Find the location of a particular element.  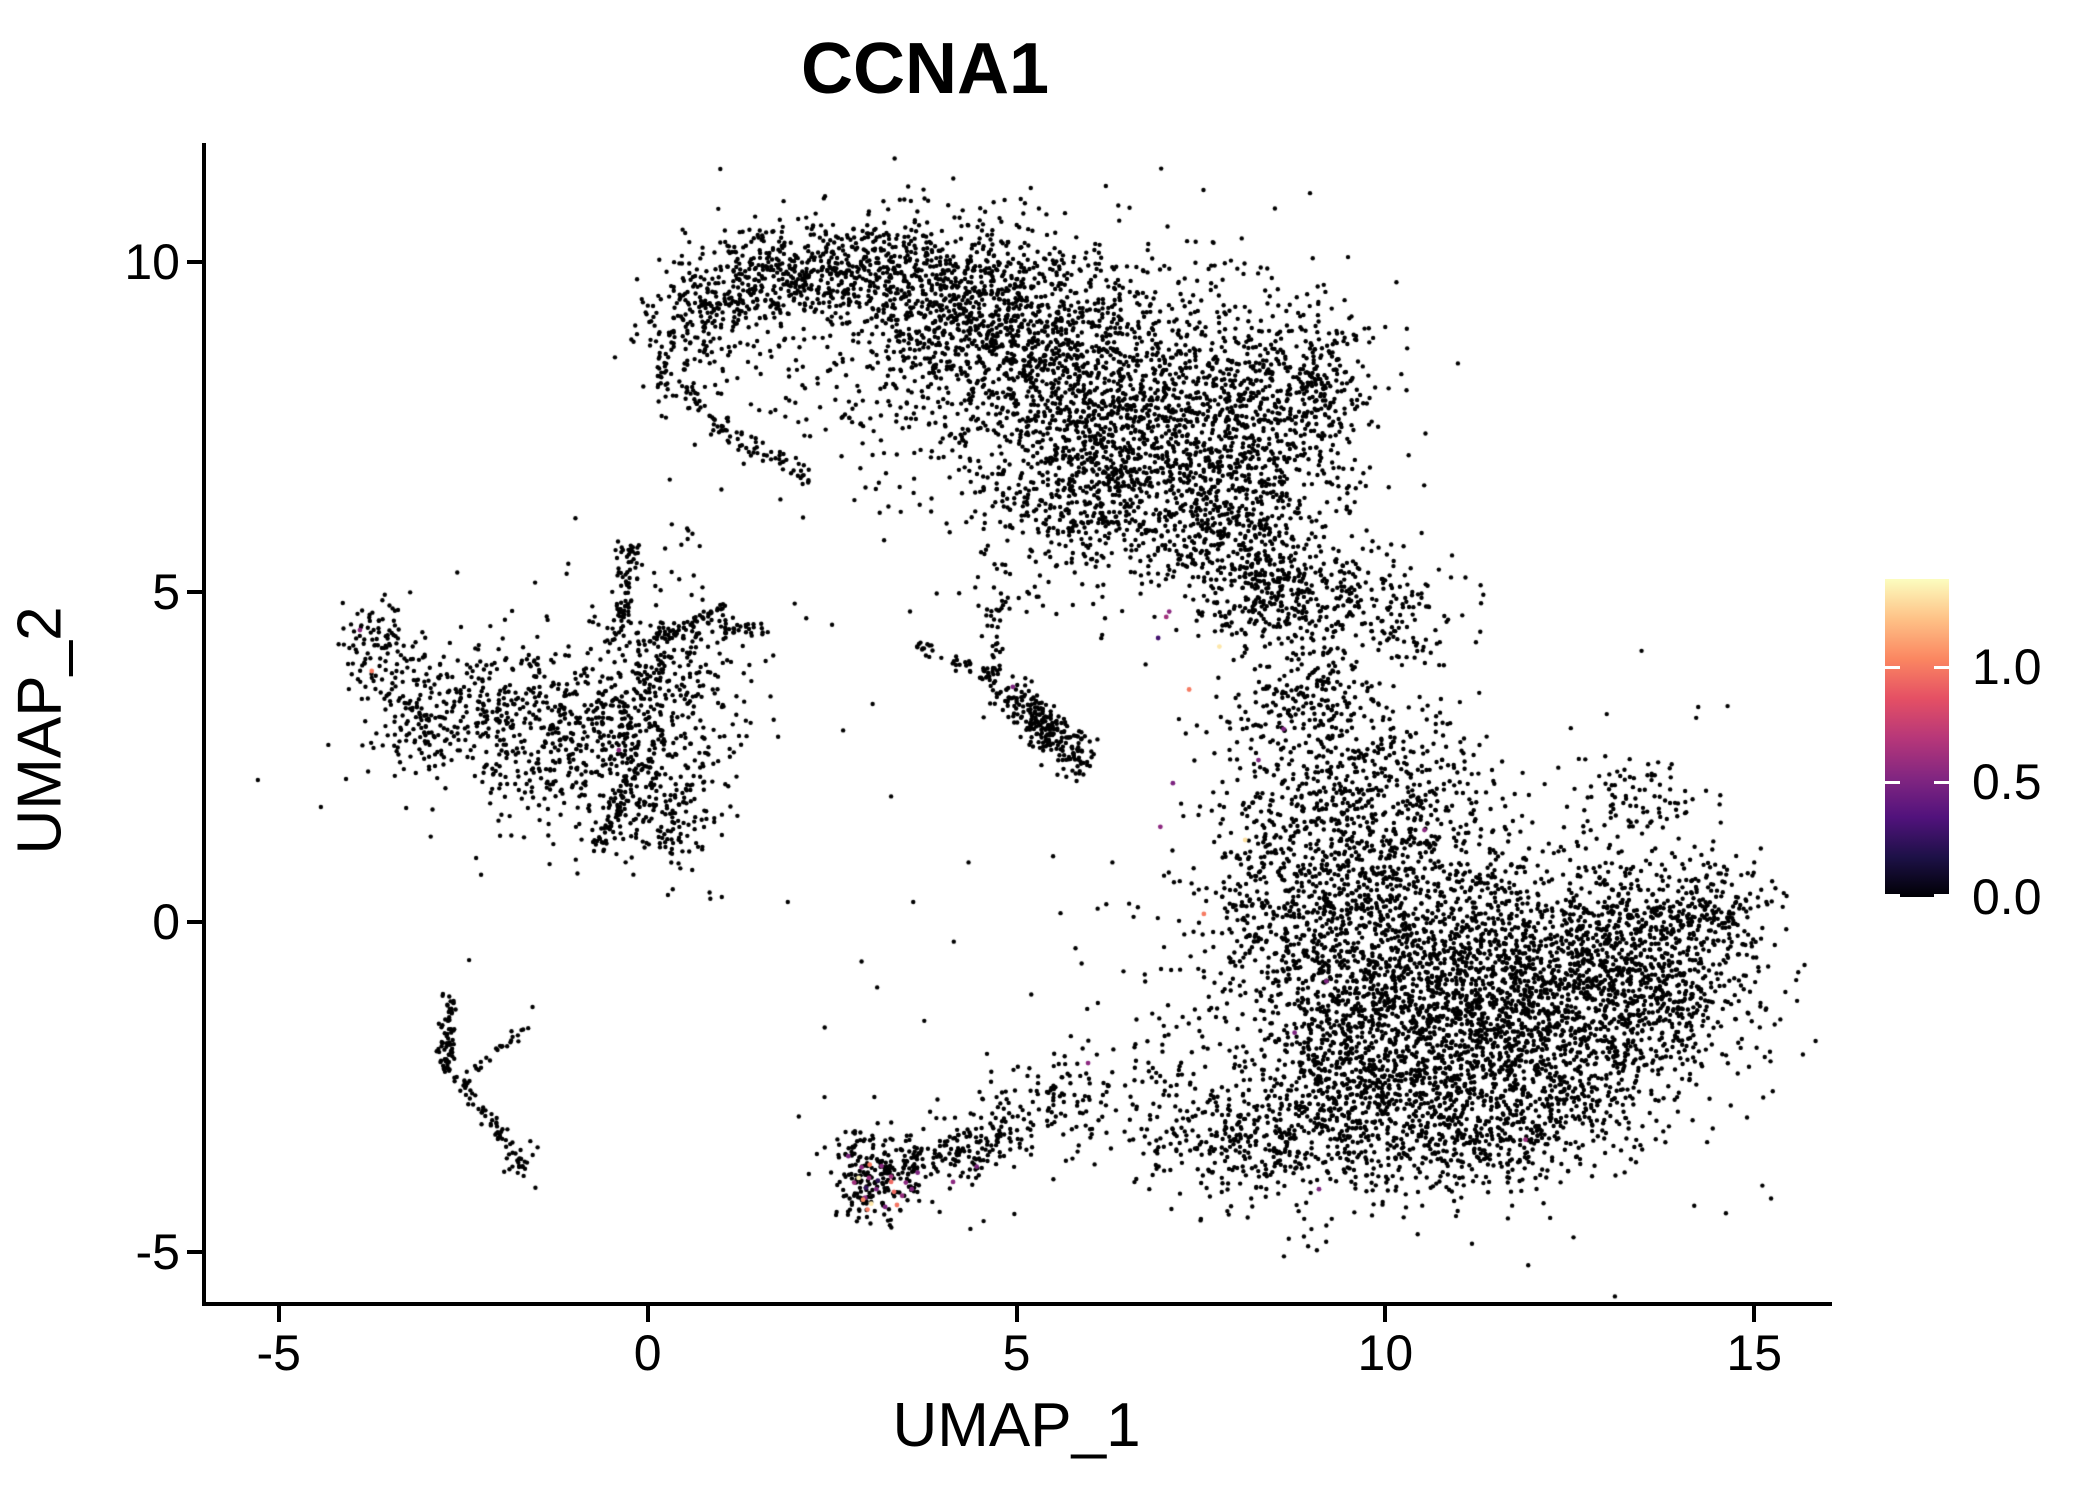

x-tick-label: 0 is located at coordinates (647, 1353).